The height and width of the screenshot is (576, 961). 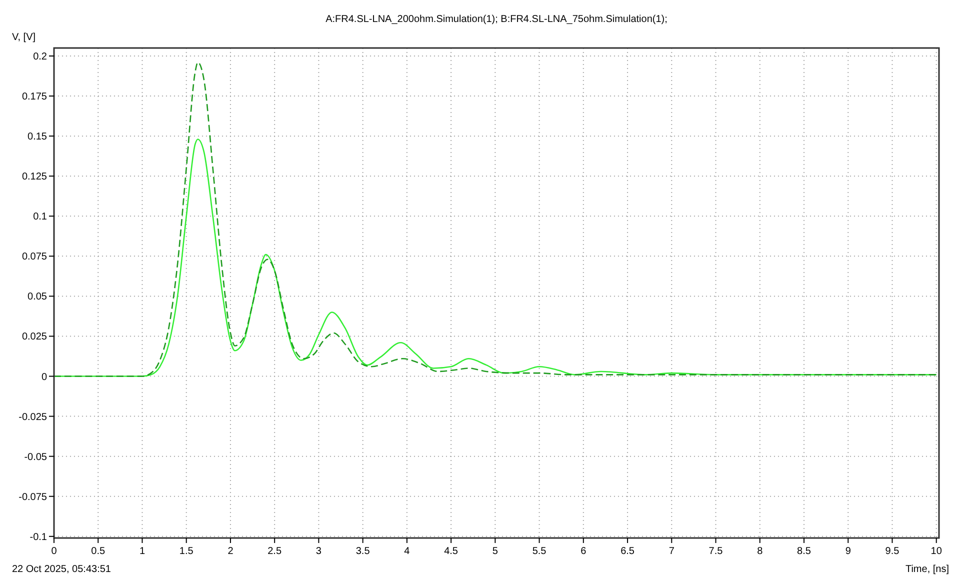 What do you see at coordinates (627, 551) in the screenshot?
I see `x-tick-label: 6.5` at bounding box center [627, 551].